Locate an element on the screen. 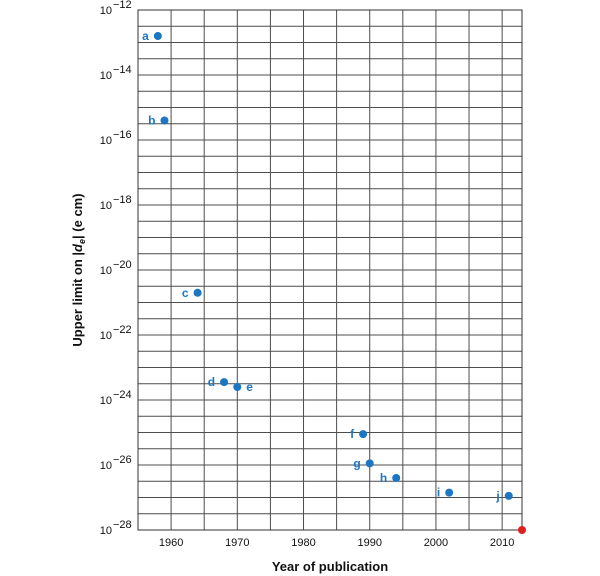 The width and height of the screenshot is (600, 576). y-tick-exponent: −20 is located at coordinates (122, 265).